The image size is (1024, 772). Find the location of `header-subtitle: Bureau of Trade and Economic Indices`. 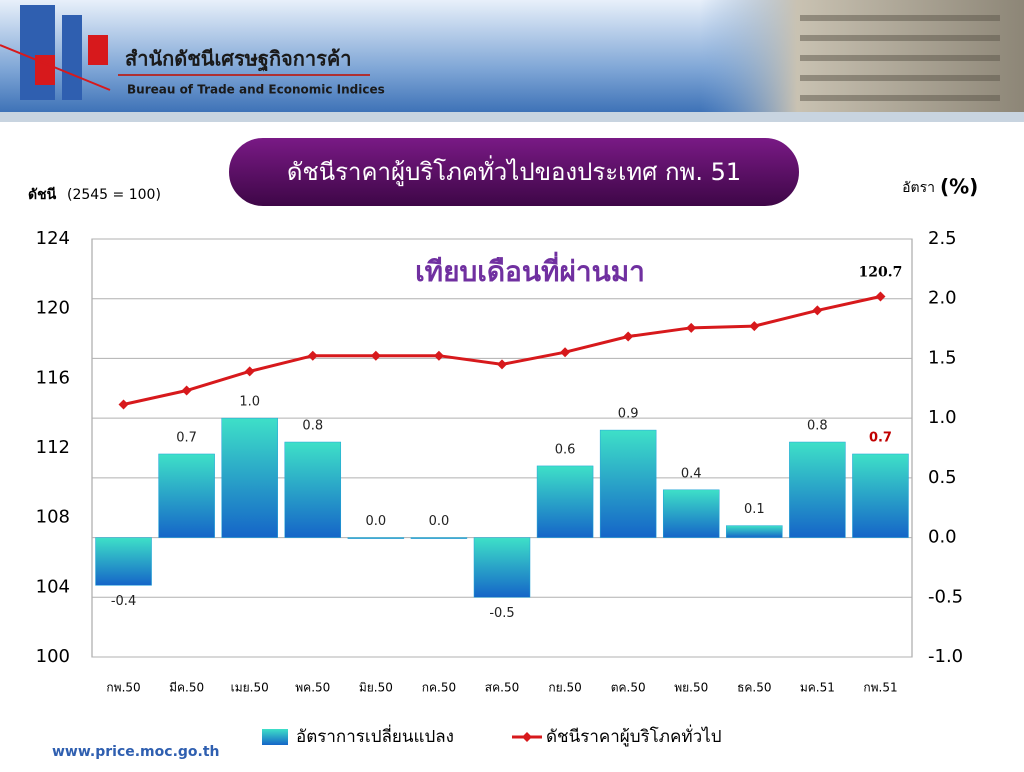

header-subtitle: Bureau of Trade and Economic Indices is located at coordinates (256, 90).